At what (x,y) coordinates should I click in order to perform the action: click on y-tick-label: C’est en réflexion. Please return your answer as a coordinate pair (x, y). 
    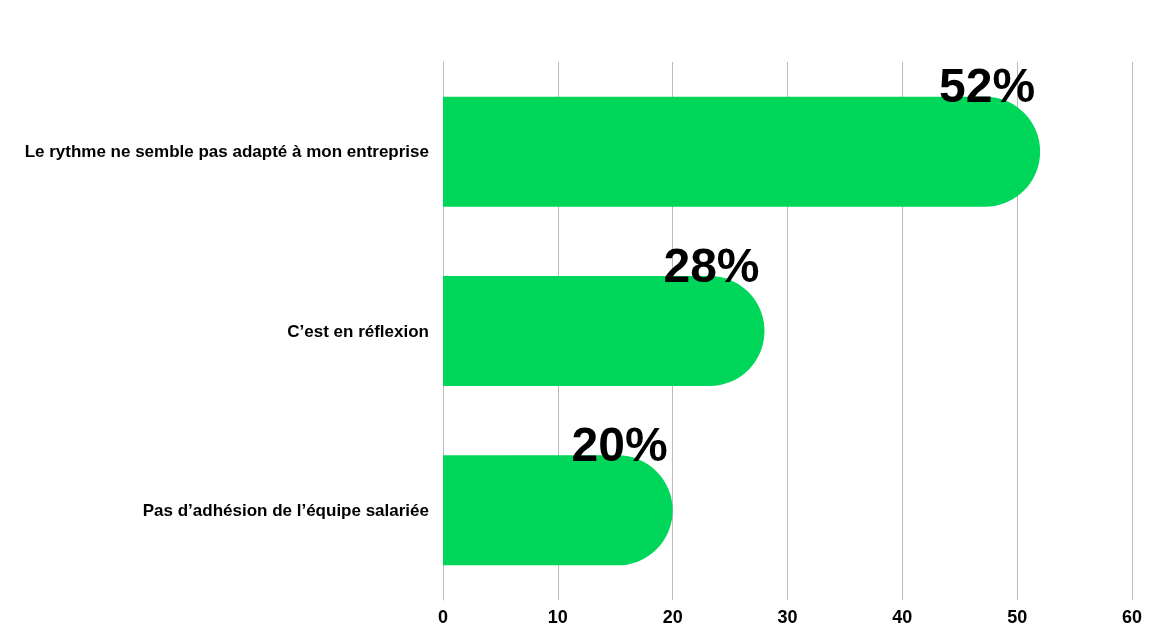
    Looking at the image, I should click on (358, 331).